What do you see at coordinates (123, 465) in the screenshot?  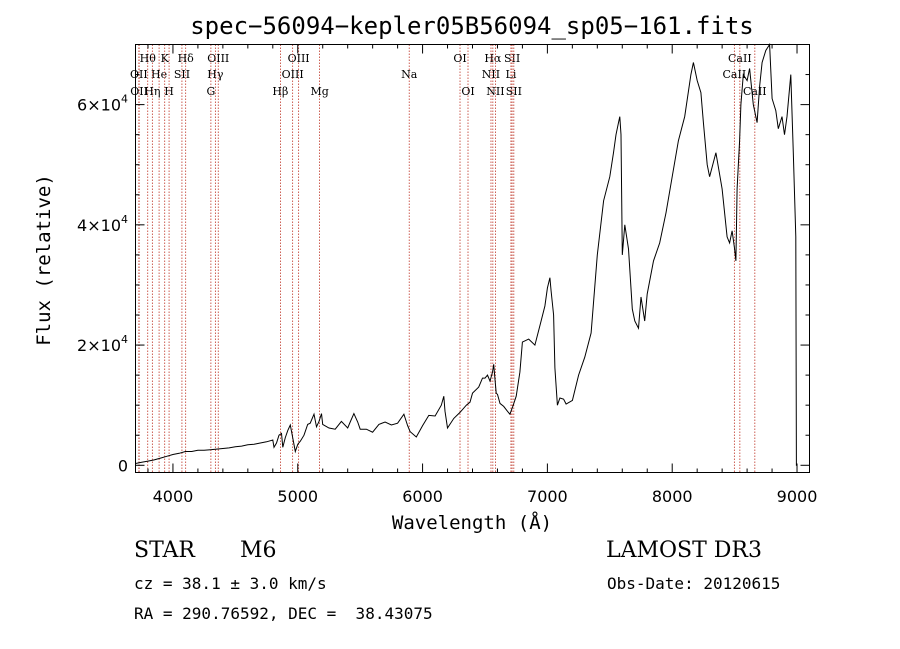 I see `y-tick-label: 0` at bounding box center [123, 465].